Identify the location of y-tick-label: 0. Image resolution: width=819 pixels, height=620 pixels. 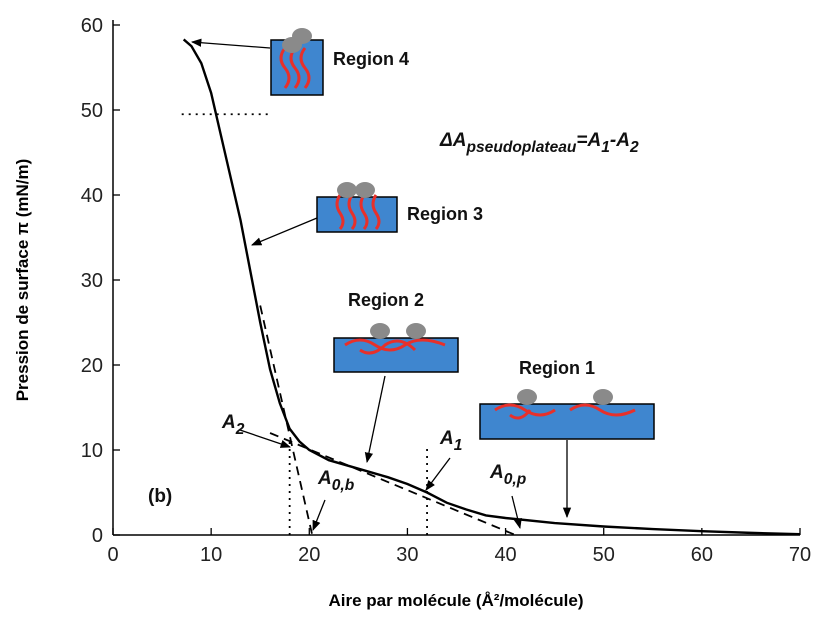
(97, 536).